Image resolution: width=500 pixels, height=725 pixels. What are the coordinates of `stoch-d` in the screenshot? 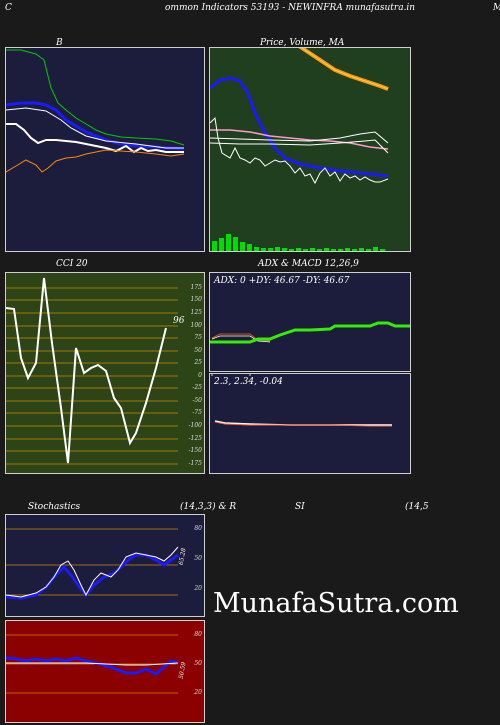 It's located at (92, 572).